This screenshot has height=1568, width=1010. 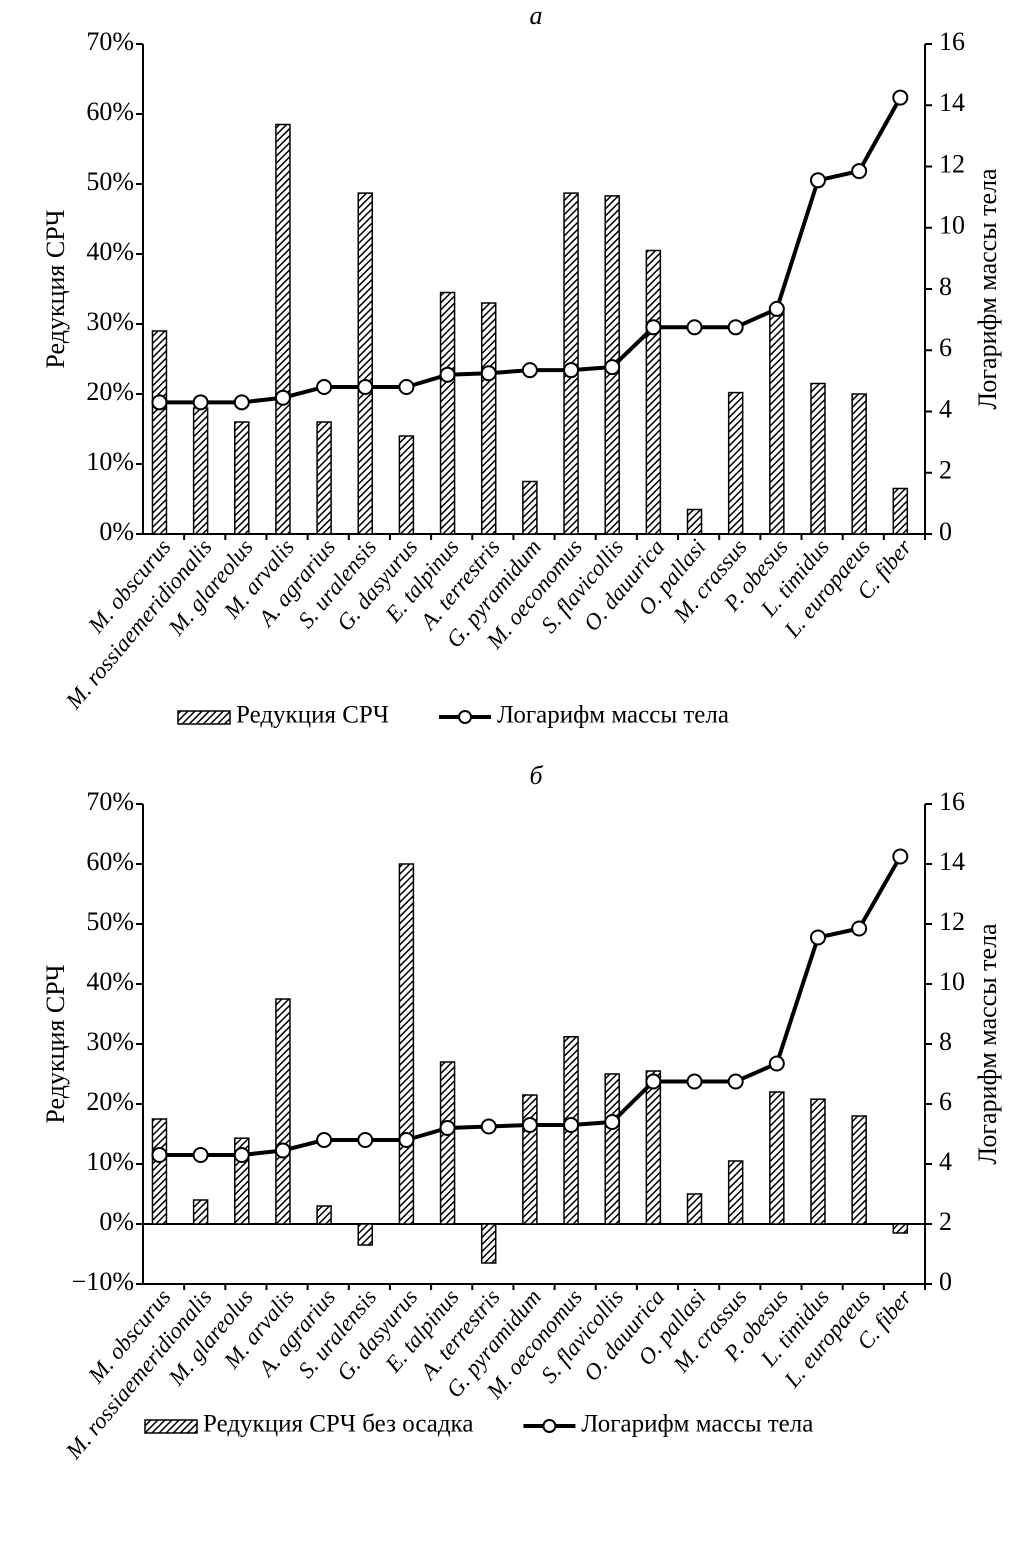 What do you see at coordinates (110, 111) in the screenshot?
I see `y-tick-label: 60%` at bounding box center [110, 111].